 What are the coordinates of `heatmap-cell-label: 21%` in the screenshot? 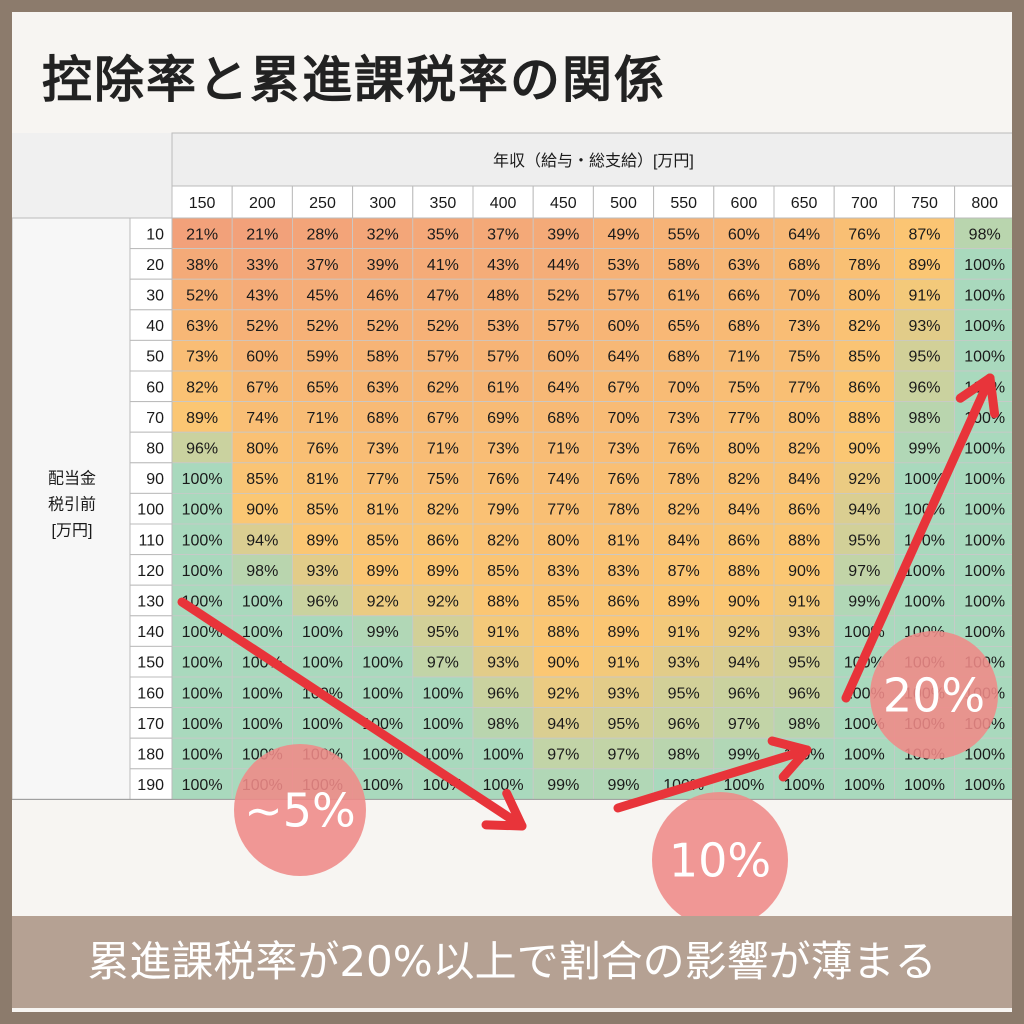 It's located at (262, 234).